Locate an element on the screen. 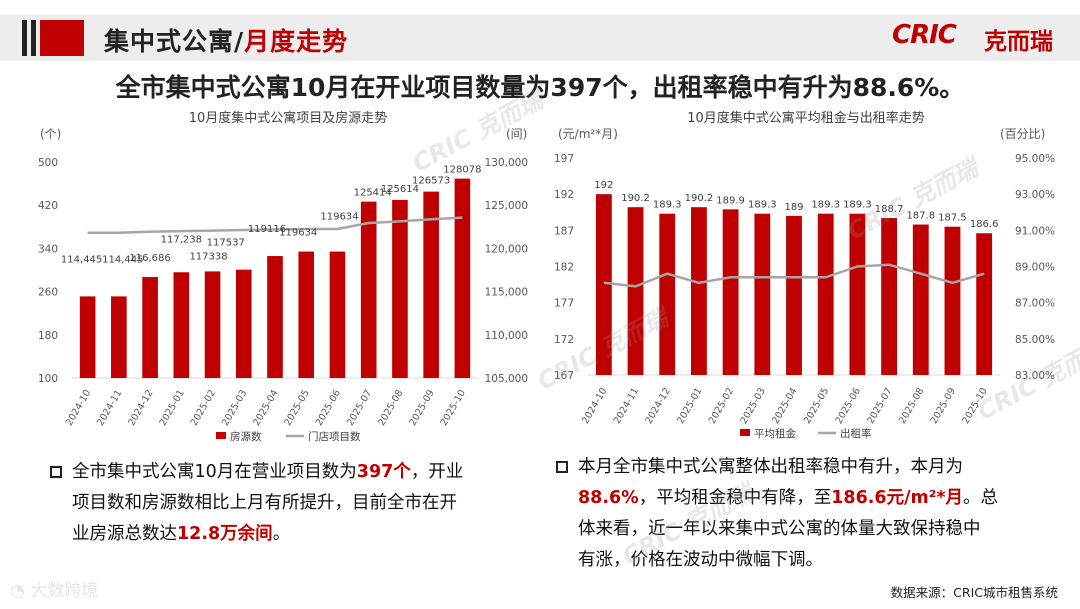 This screenshot has height=609, width=1080. bar-data-label: 128078 is located at coordinates (462, 170).